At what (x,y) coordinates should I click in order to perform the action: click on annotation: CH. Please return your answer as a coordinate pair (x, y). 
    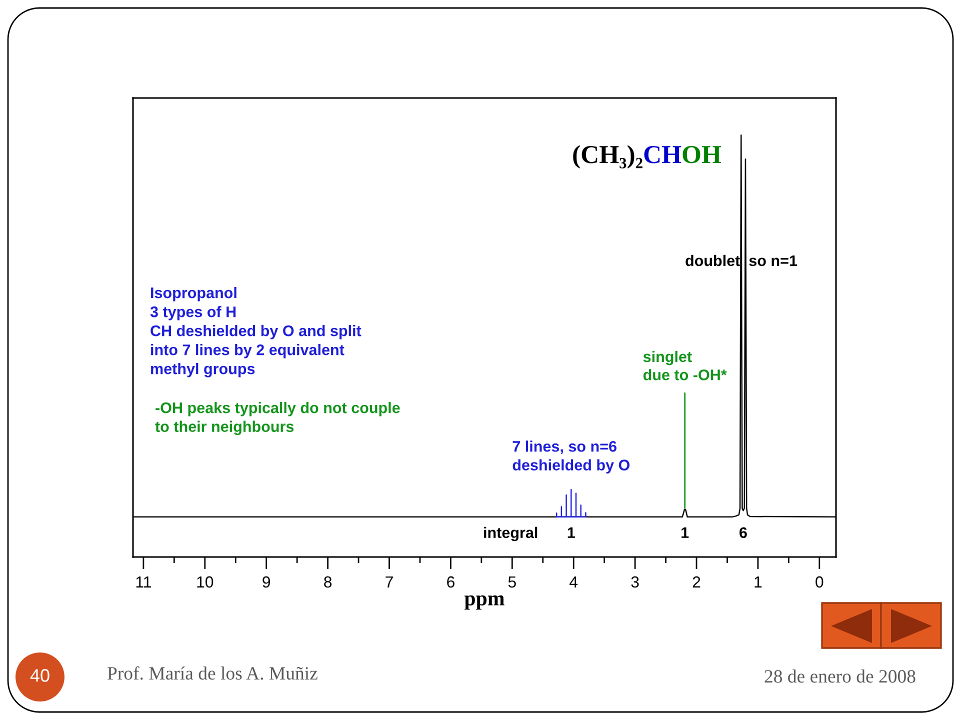
    Looking at the image, I should click on (663, 155).